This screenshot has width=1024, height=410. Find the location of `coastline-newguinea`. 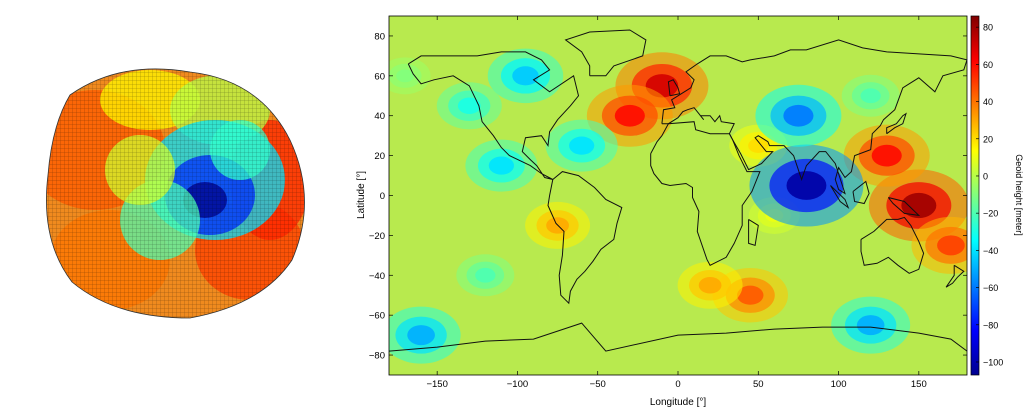

coastline-newguinea is located at coordinates (904, 207).